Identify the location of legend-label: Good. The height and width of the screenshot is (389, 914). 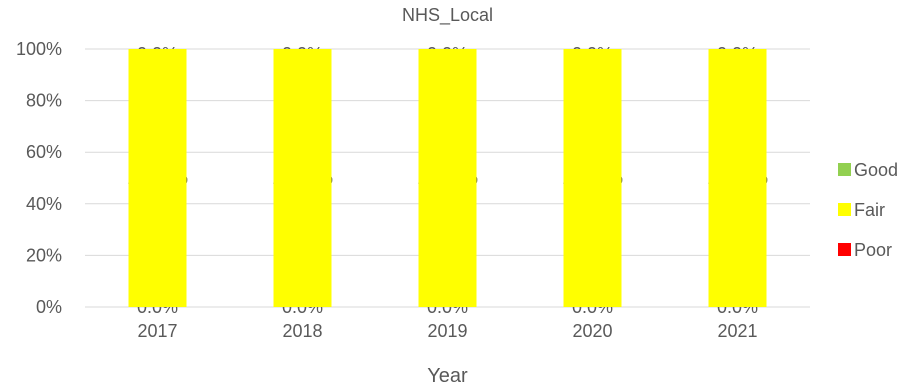
(876, 170).